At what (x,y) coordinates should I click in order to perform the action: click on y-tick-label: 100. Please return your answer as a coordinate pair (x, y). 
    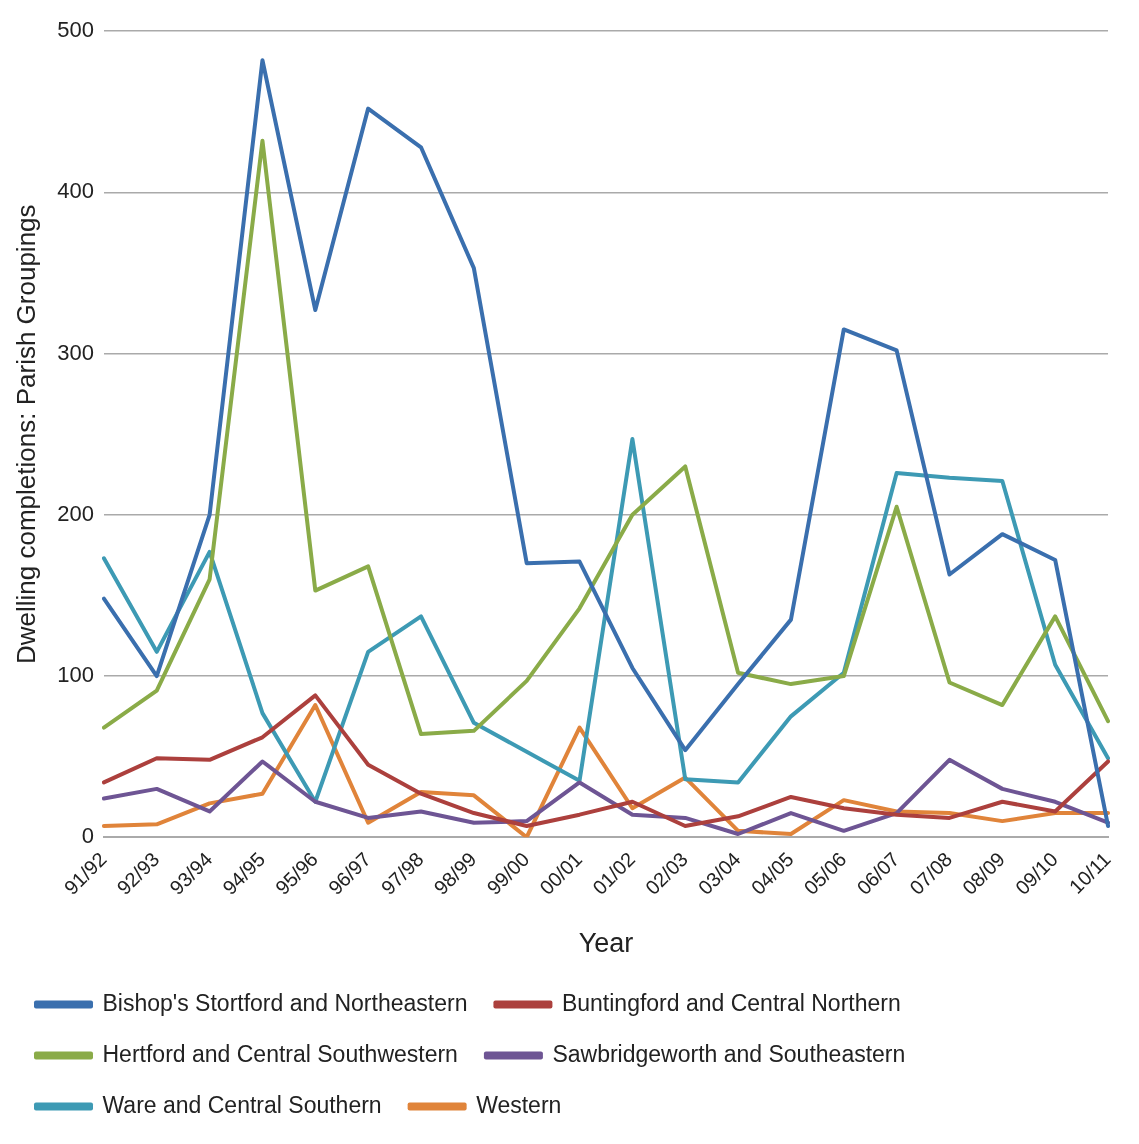
    Looking at the image, I should click on (75, 675).